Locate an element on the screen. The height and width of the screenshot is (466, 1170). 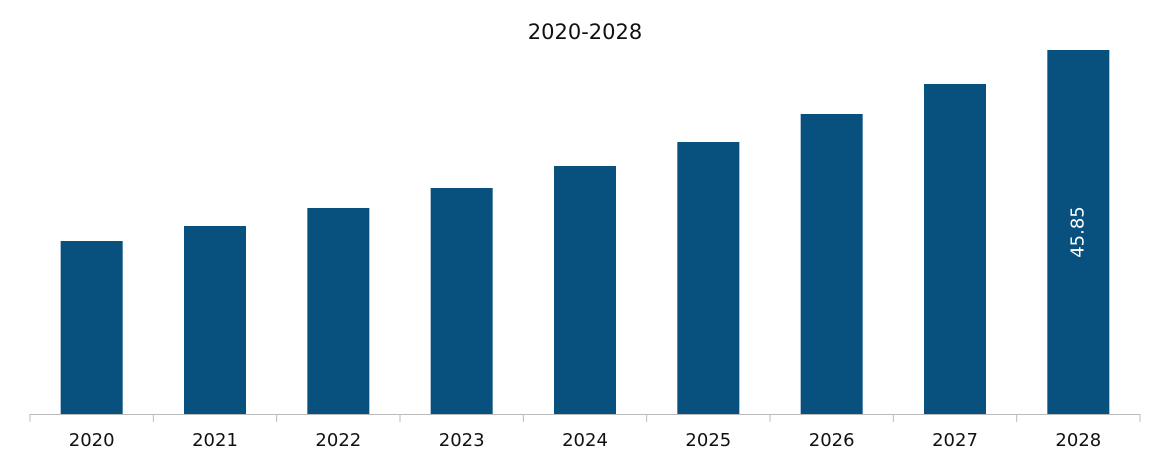
x-tick-label: 2020 is located at coordinates (92, 440).